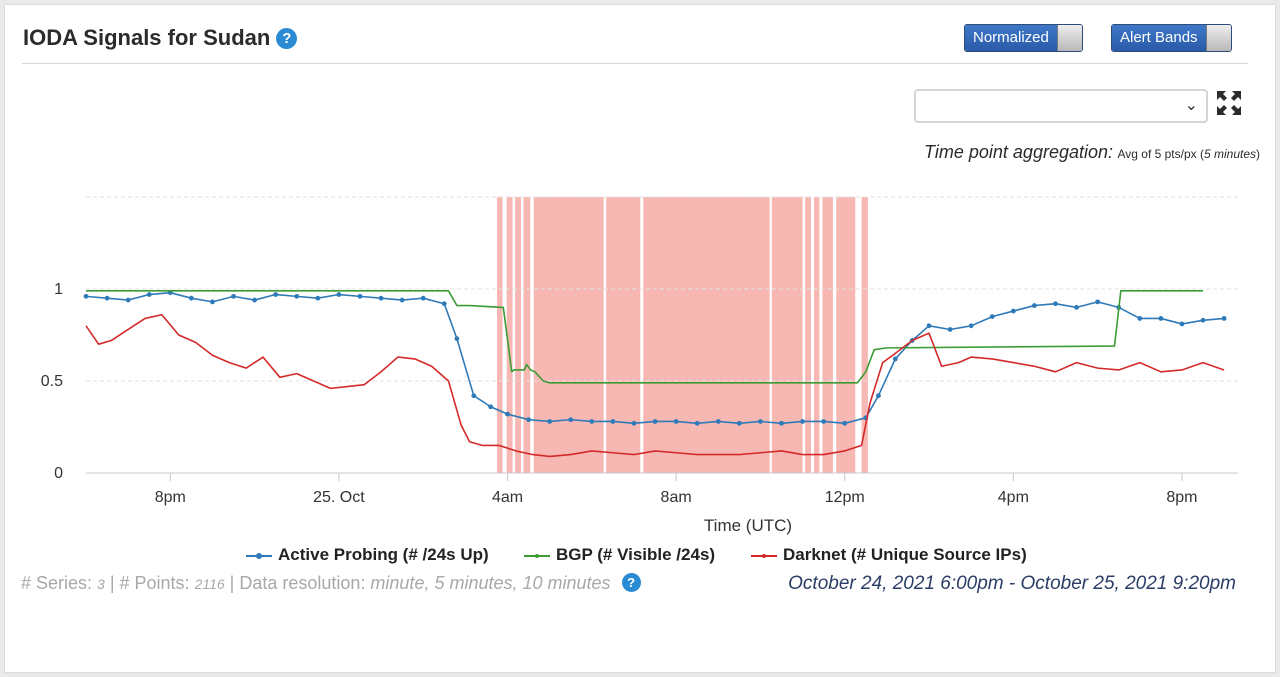 This screenshot has width=1280, height=677. I want to click on legend-item-bgp: BGP (# Visible /24s), so click(619, 555).